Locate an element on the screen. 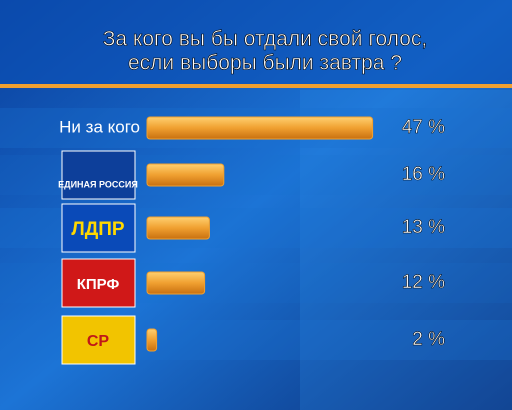  value-label: 47 % is located at coordinates (423, 127).